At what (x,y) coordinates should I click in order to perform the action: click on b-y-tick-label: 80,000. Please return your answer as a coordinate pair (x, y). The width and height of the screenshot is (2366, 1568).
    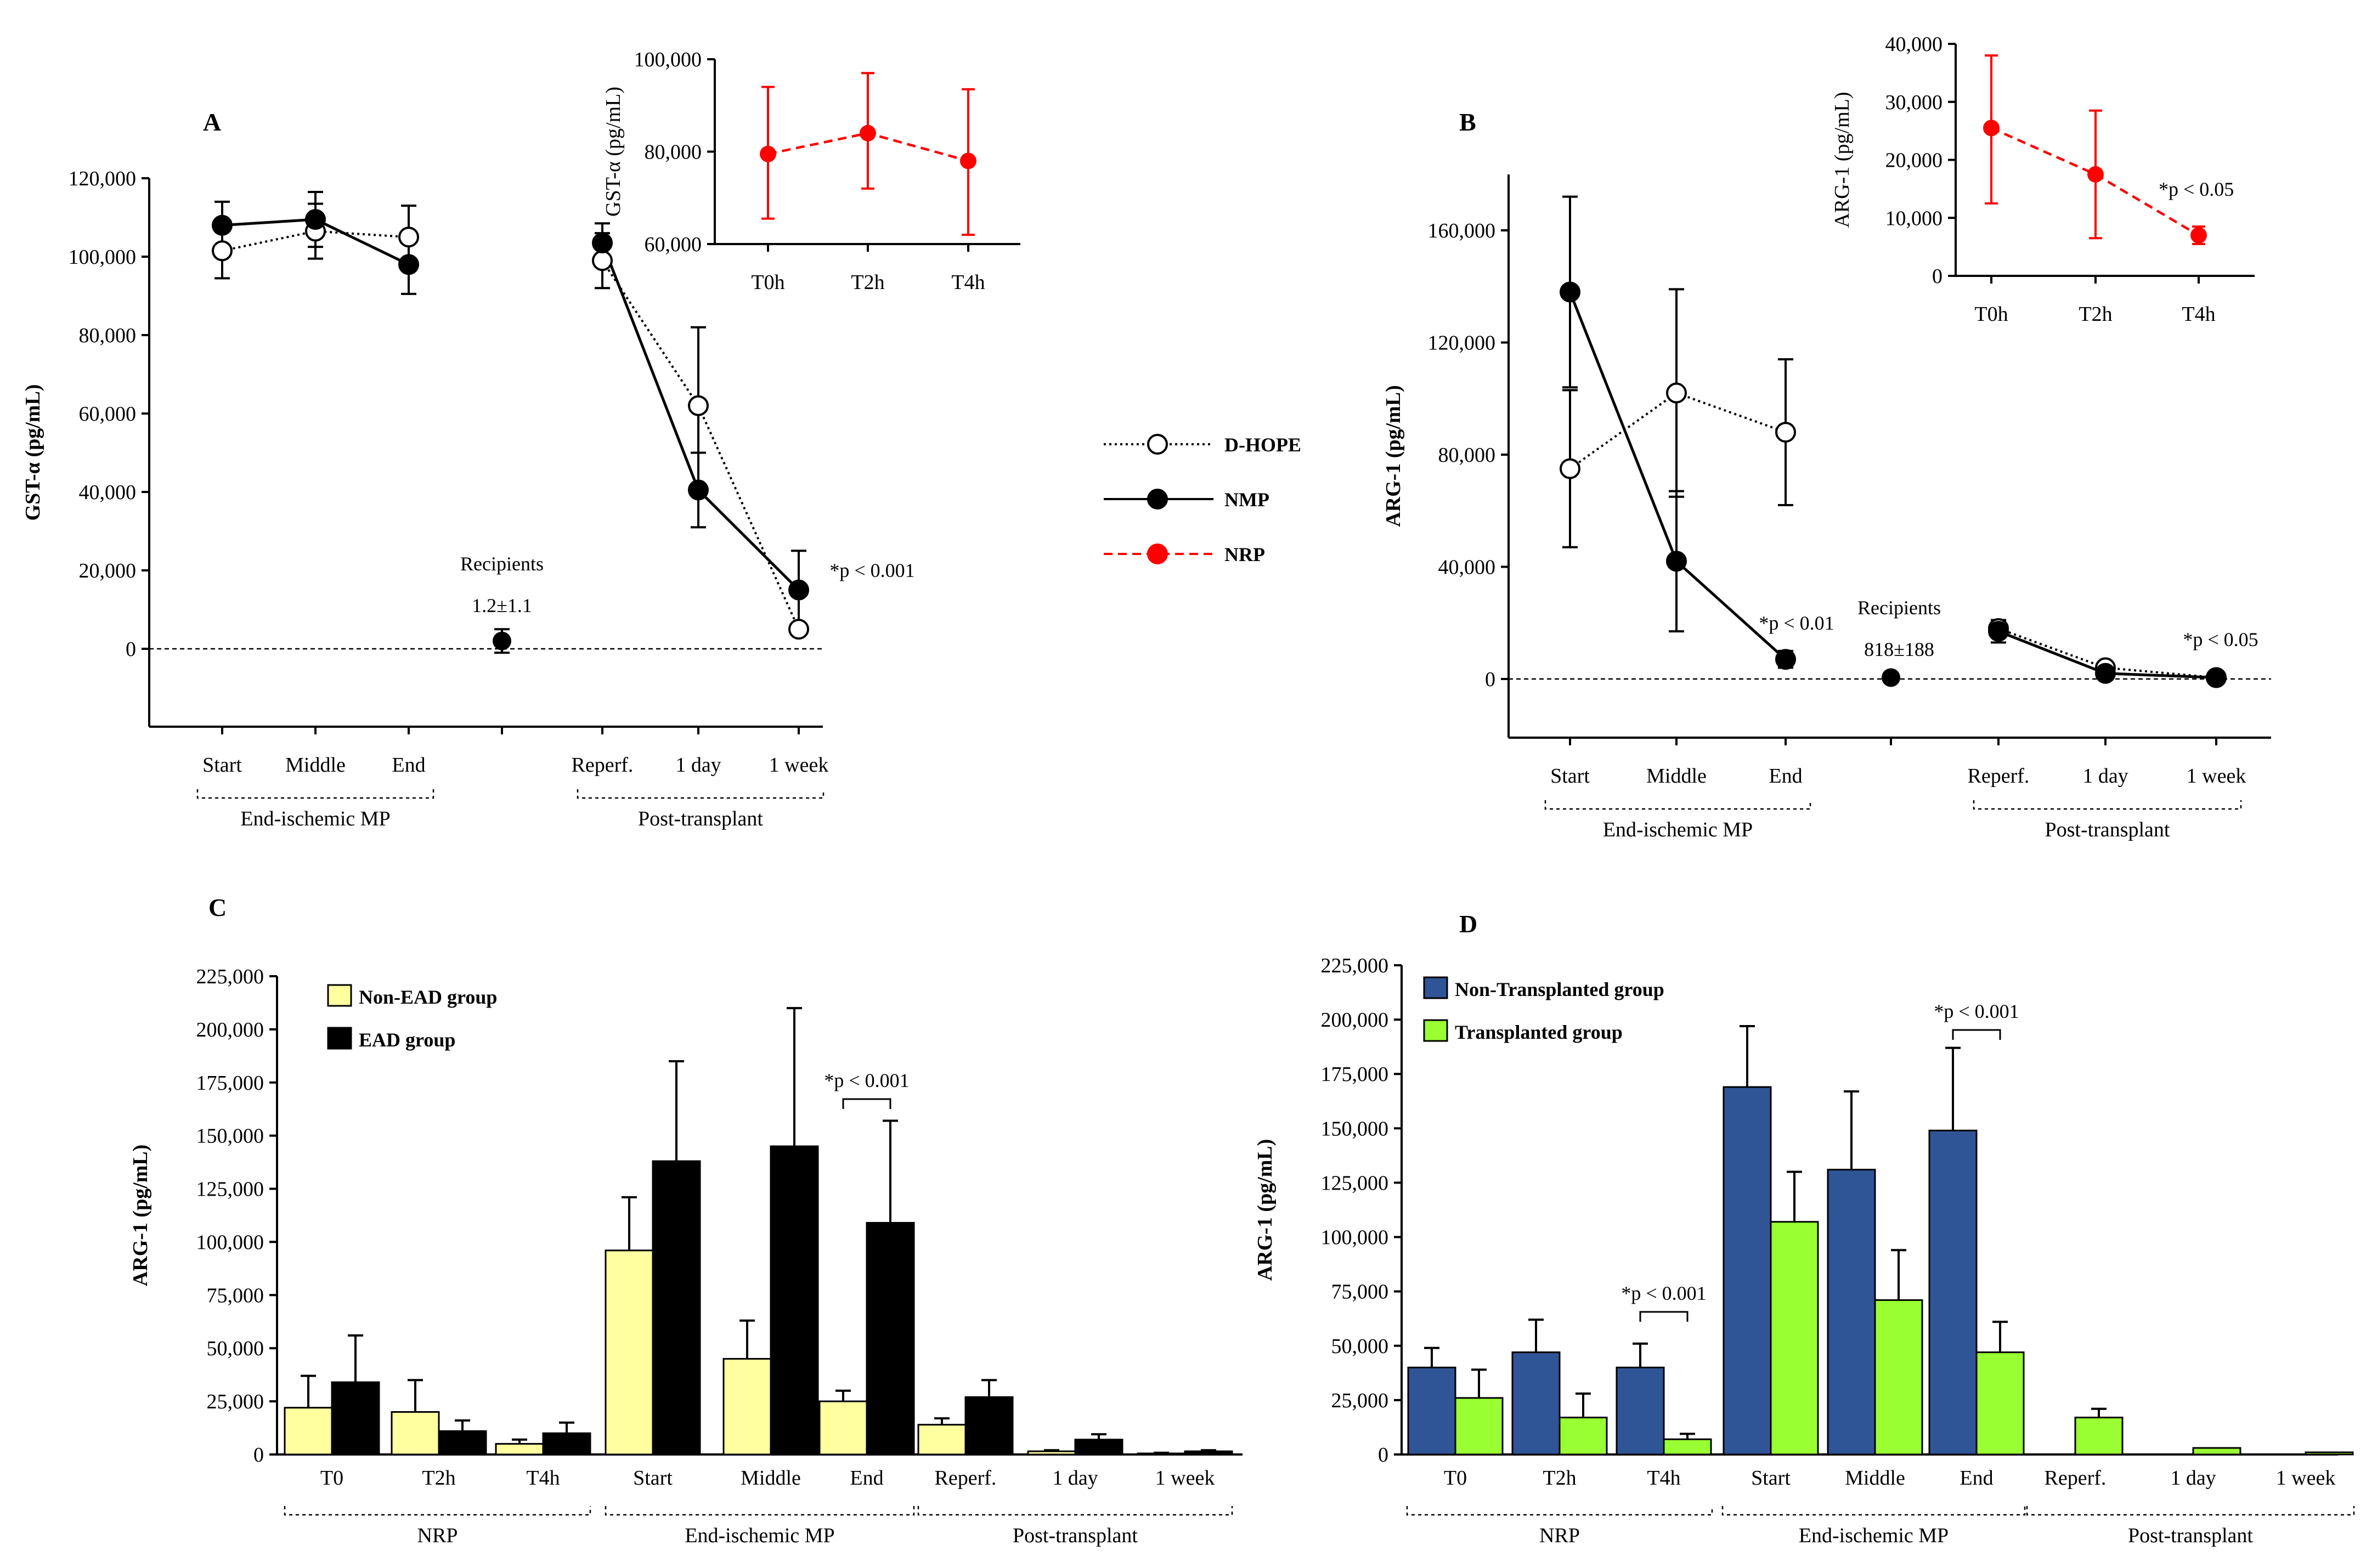
    Looking at the image, I should click on (1467, 455).